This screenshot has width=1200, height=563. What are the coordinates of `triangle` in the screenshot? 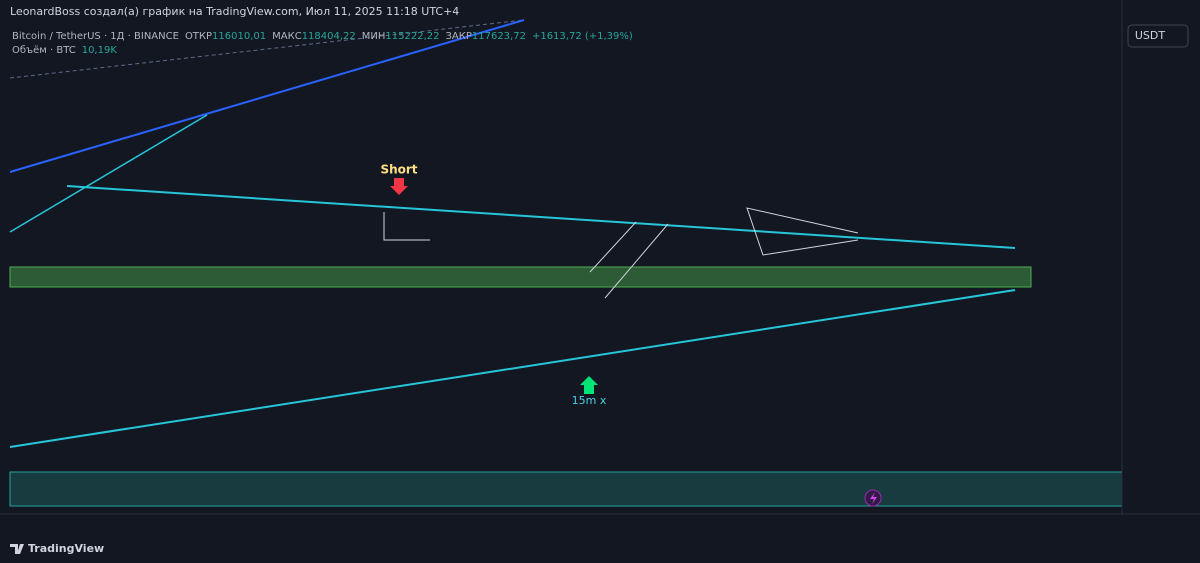 It's located at (802, 231).